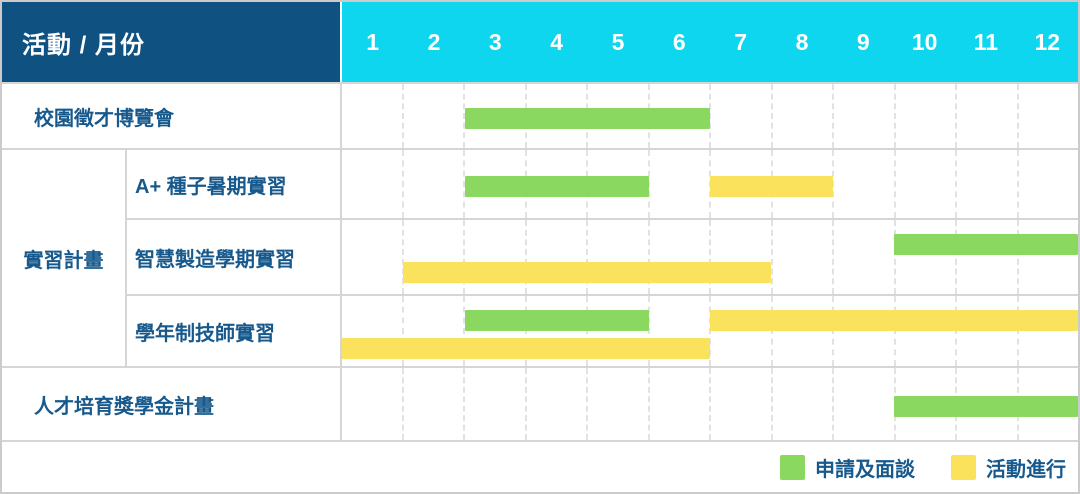 This screenshot has width=1080, height=494. I want to click on chart-row-talent-scholarship-program, so click(709, 403).